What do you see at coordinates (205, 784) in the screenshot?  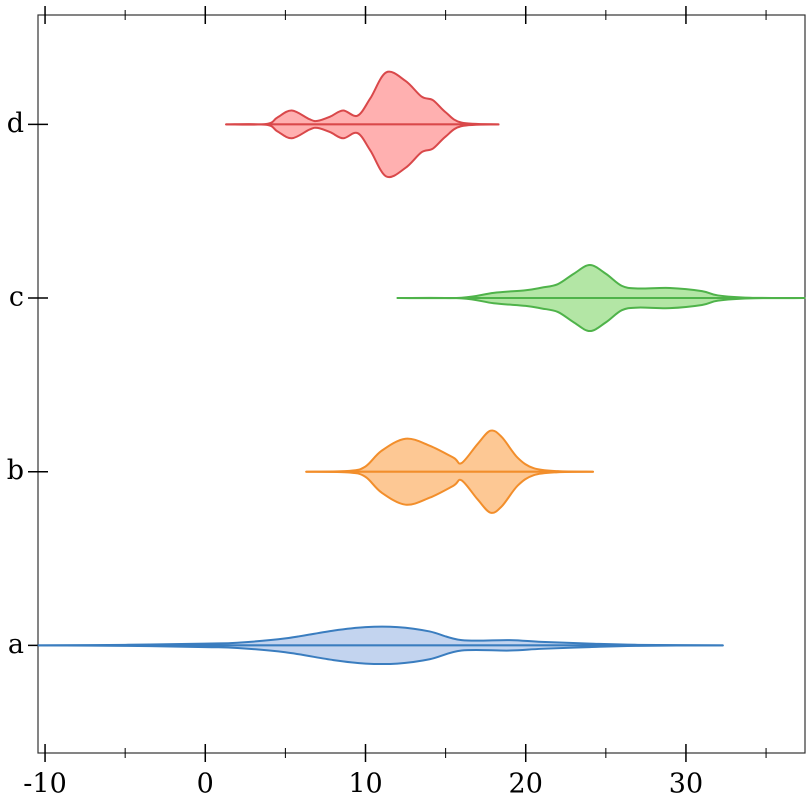 I see `x-tick-label: 0` at bounding box center [205, 784].